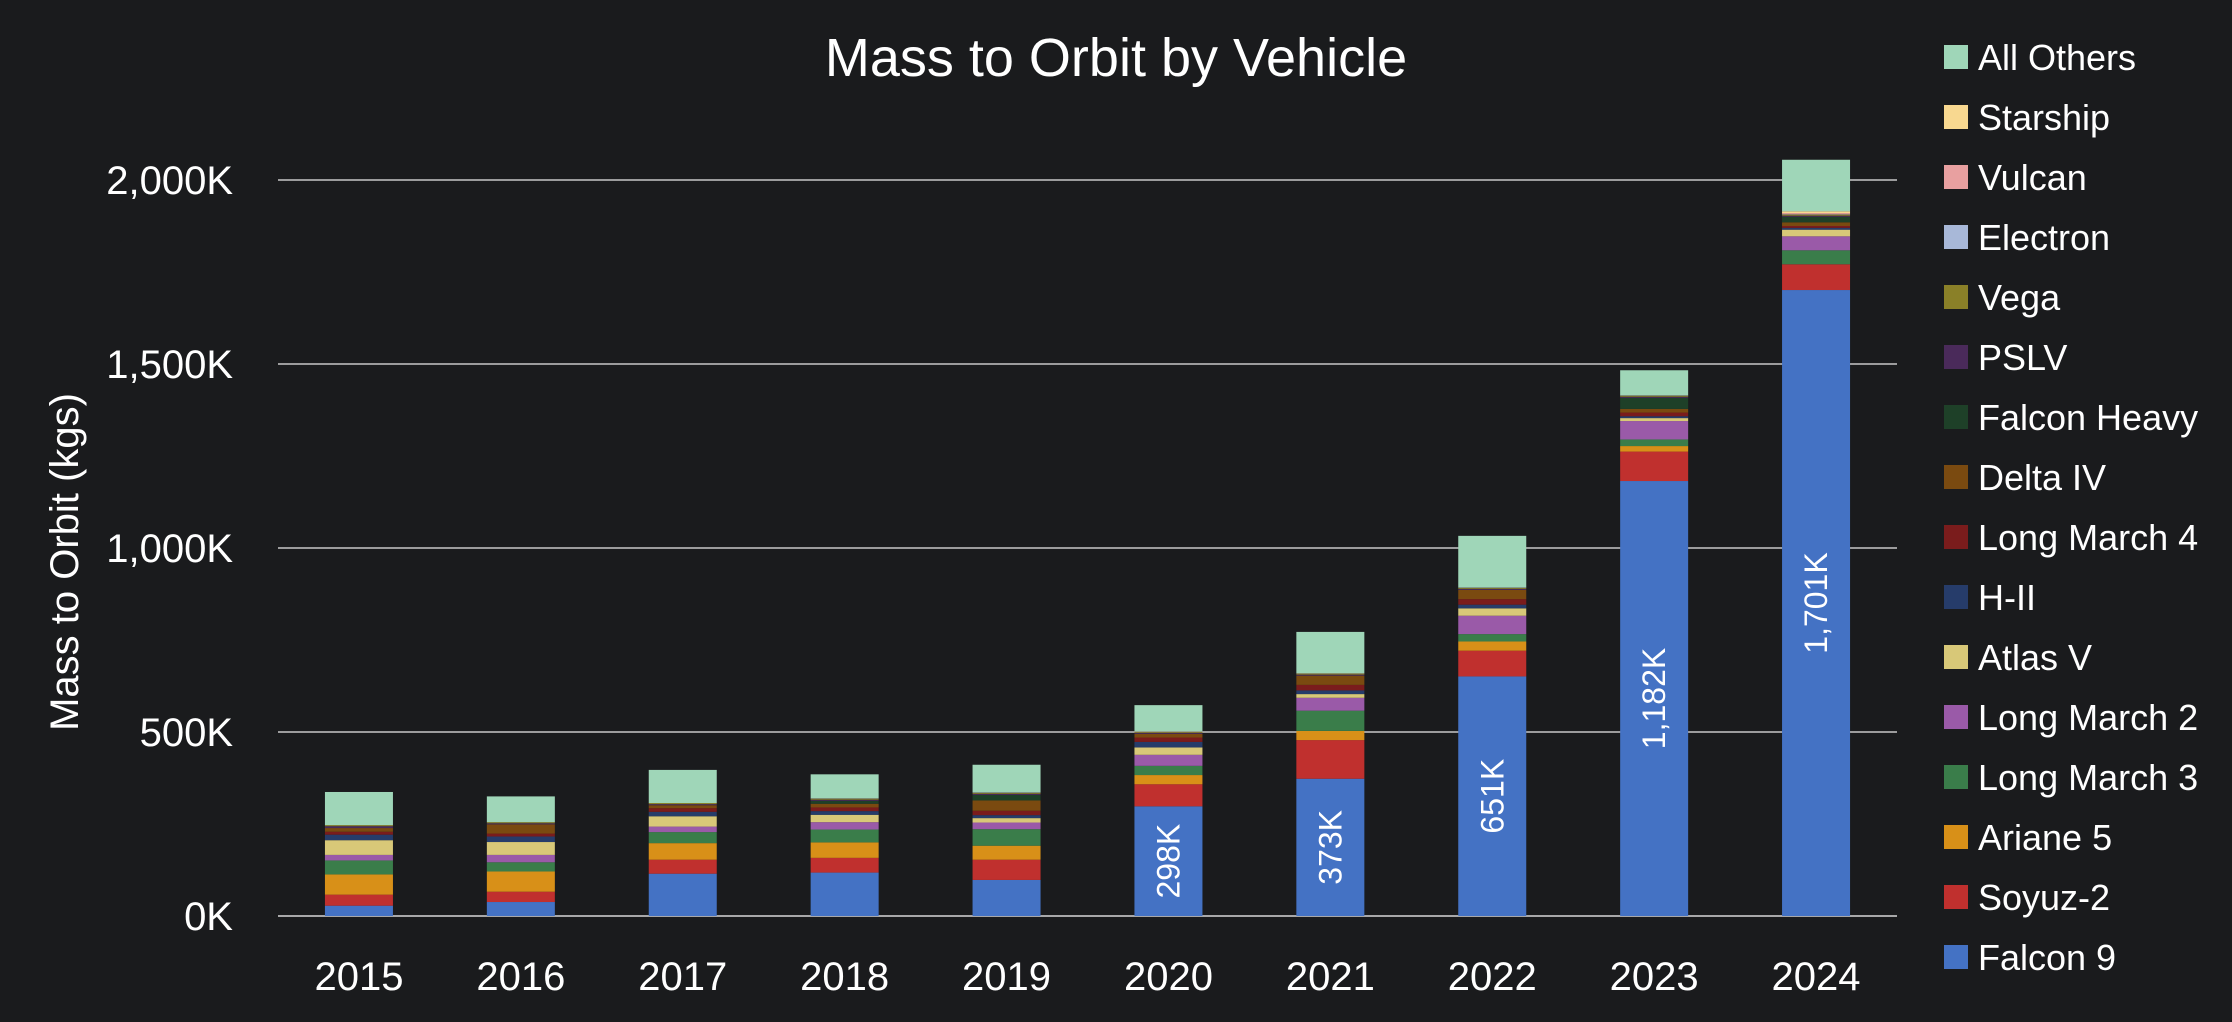  Describe the element at coordinates (1116, 58) in the screenshot. I see `chart-title: Mass to Orbit by Vehicle` at that location.